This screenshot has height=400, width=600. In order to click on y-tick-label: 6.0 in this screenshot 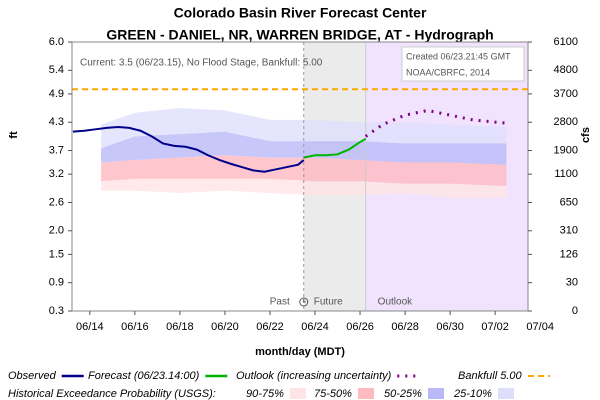, I will do `click(56, 42)`.